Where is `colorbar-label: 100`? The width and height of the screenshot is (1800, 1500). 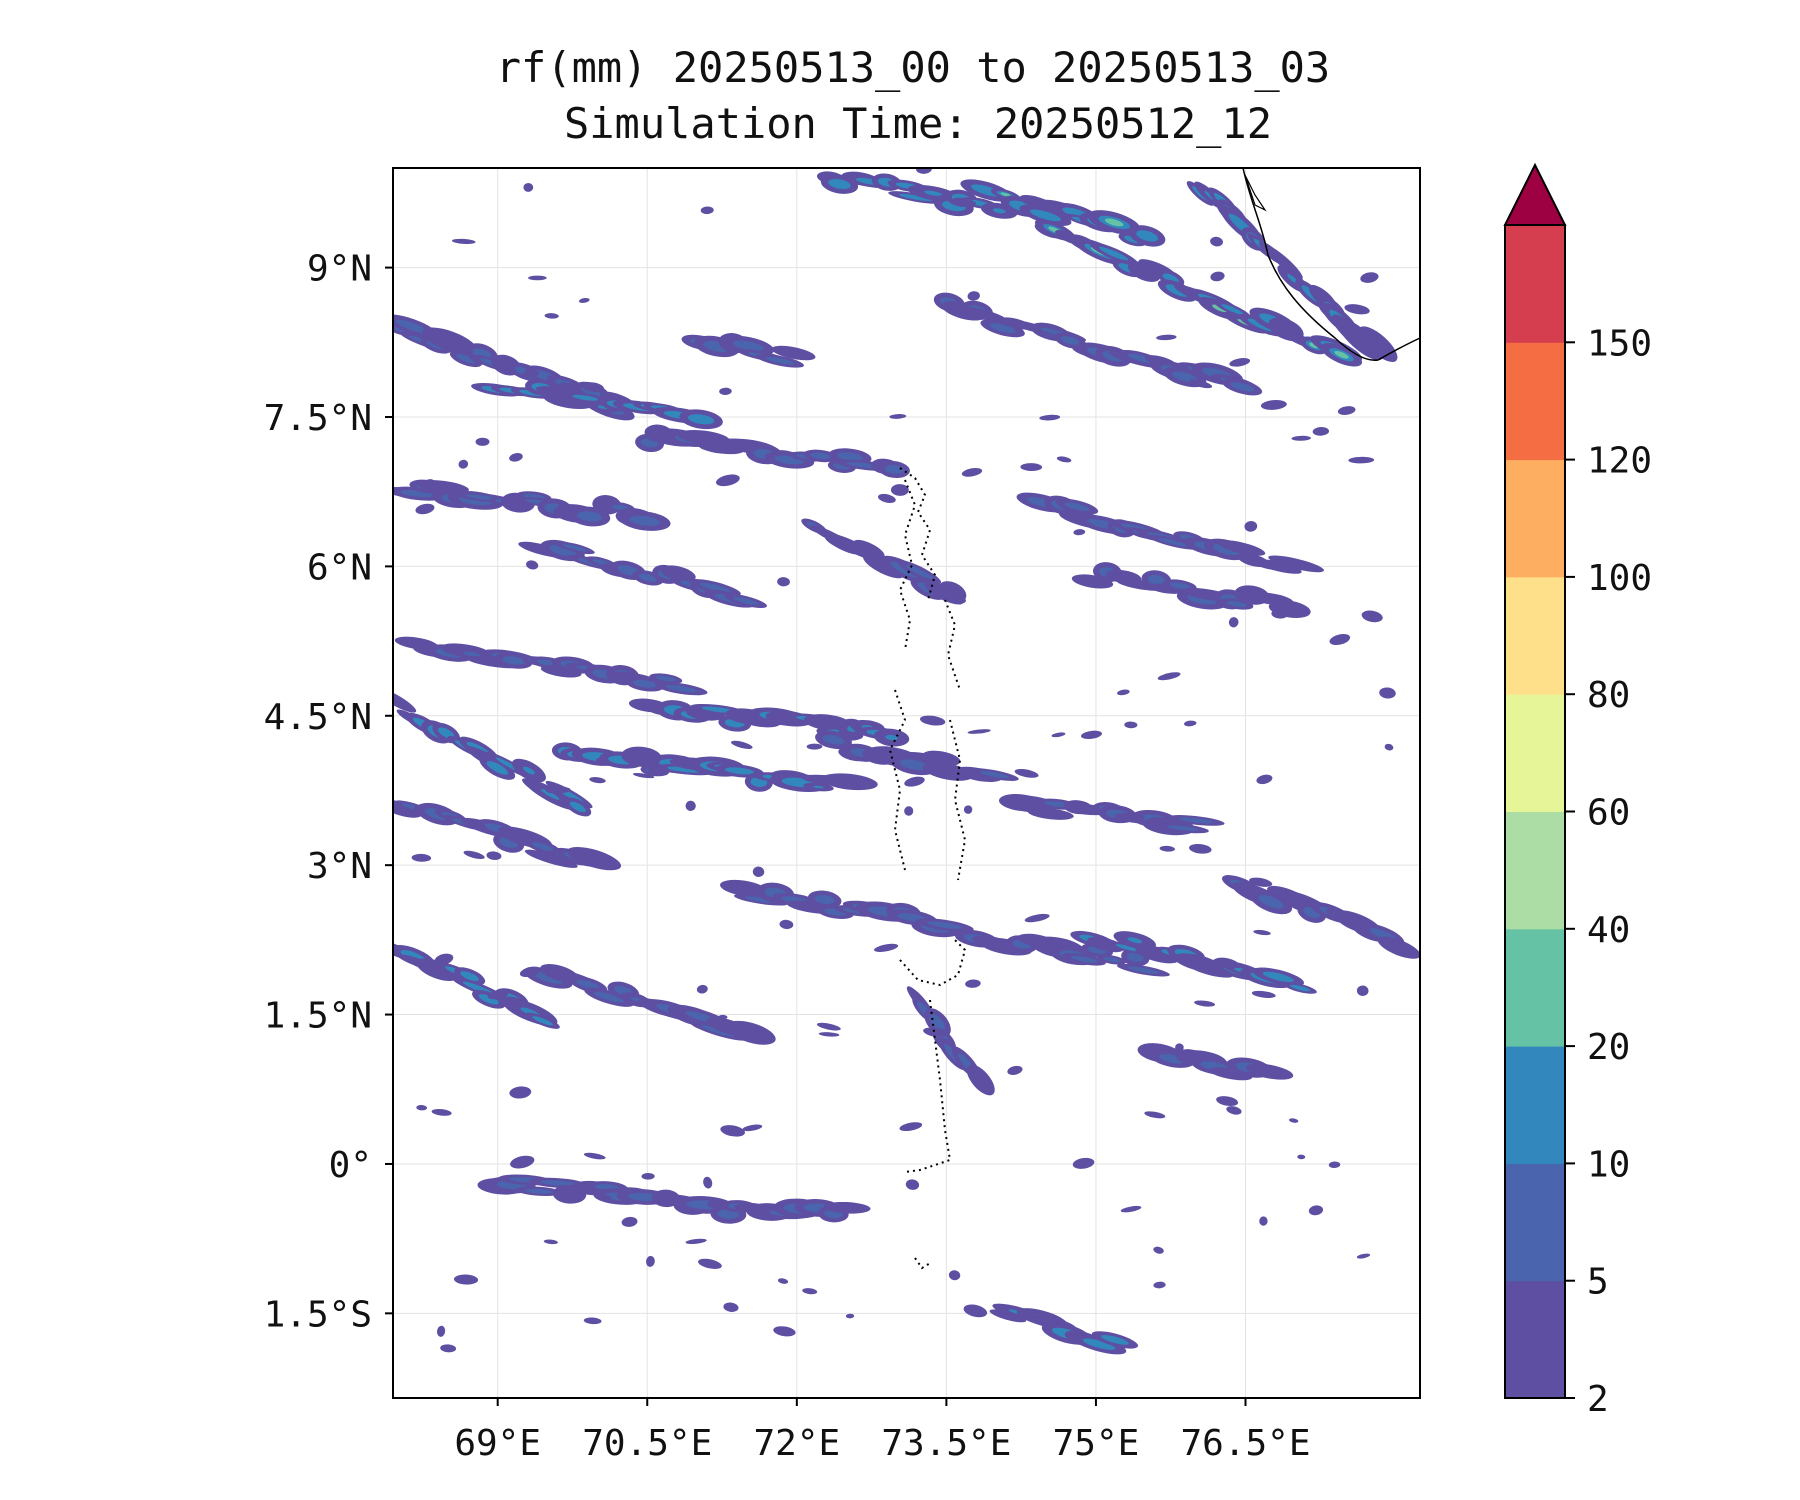
colorbar-label: 100 is located at coordinates (1619, 578).